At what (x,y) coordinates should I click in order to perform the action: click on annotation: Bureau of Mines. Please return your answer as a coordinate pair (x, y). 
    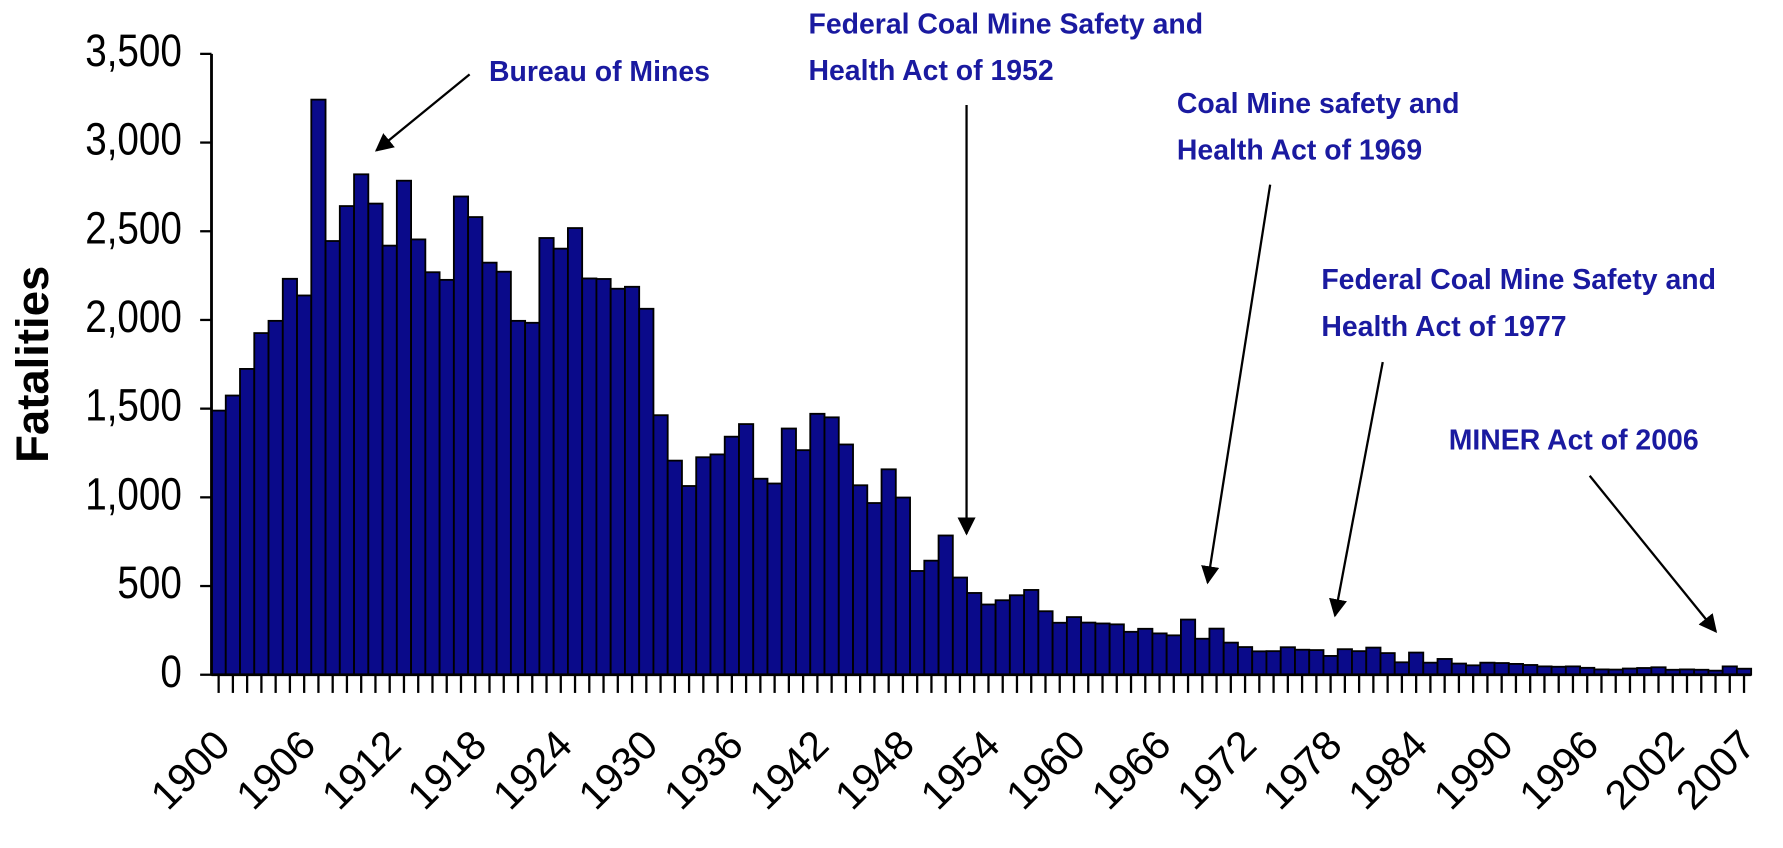
    Looking at the image, I should click on (599, 72).